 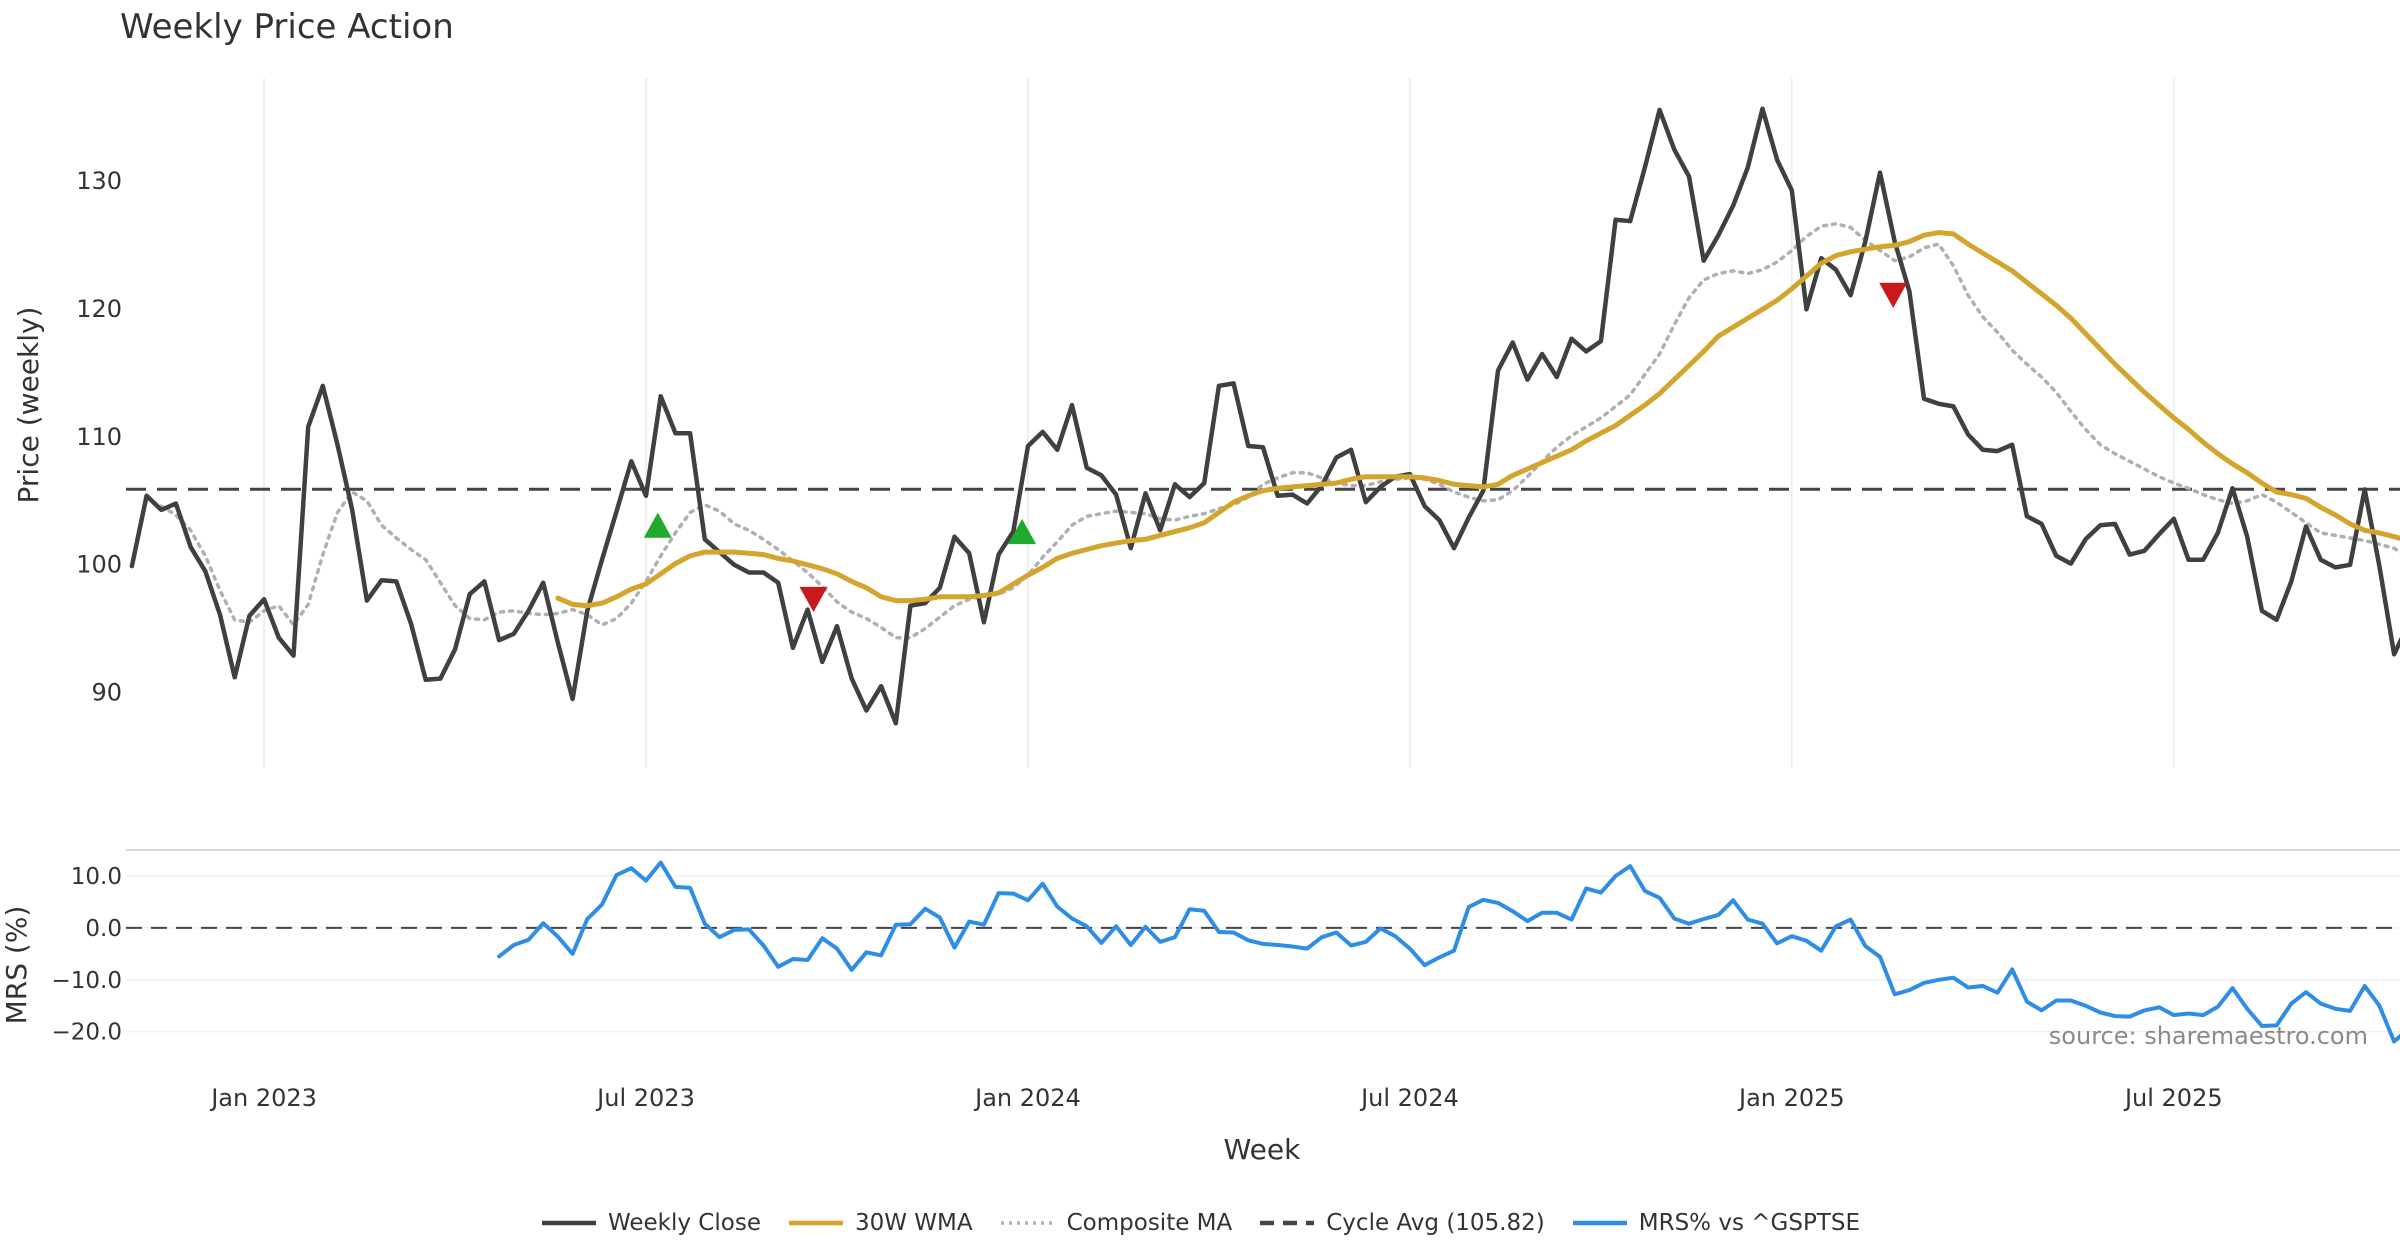 What do you see at coordinates (103, 929) in the screenshot?
I see `mrs-y-tick-label: 0.0` at bounding box center [103, 929].